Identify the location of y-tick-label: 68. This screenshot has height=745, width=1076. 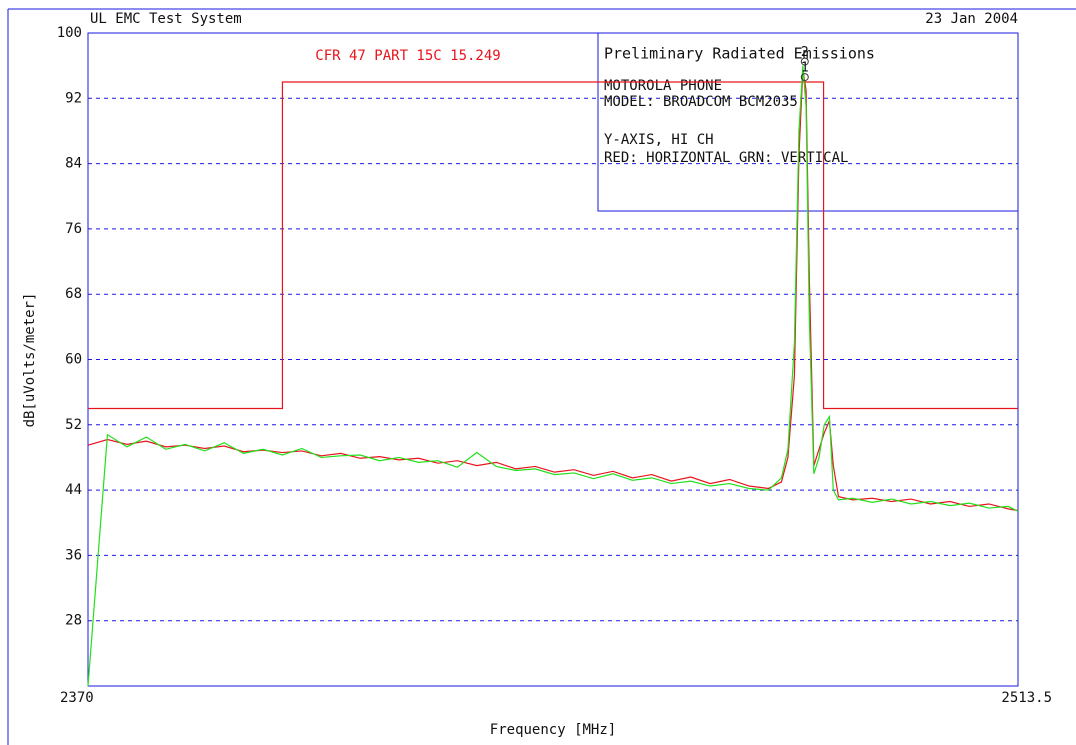
(73, 294).